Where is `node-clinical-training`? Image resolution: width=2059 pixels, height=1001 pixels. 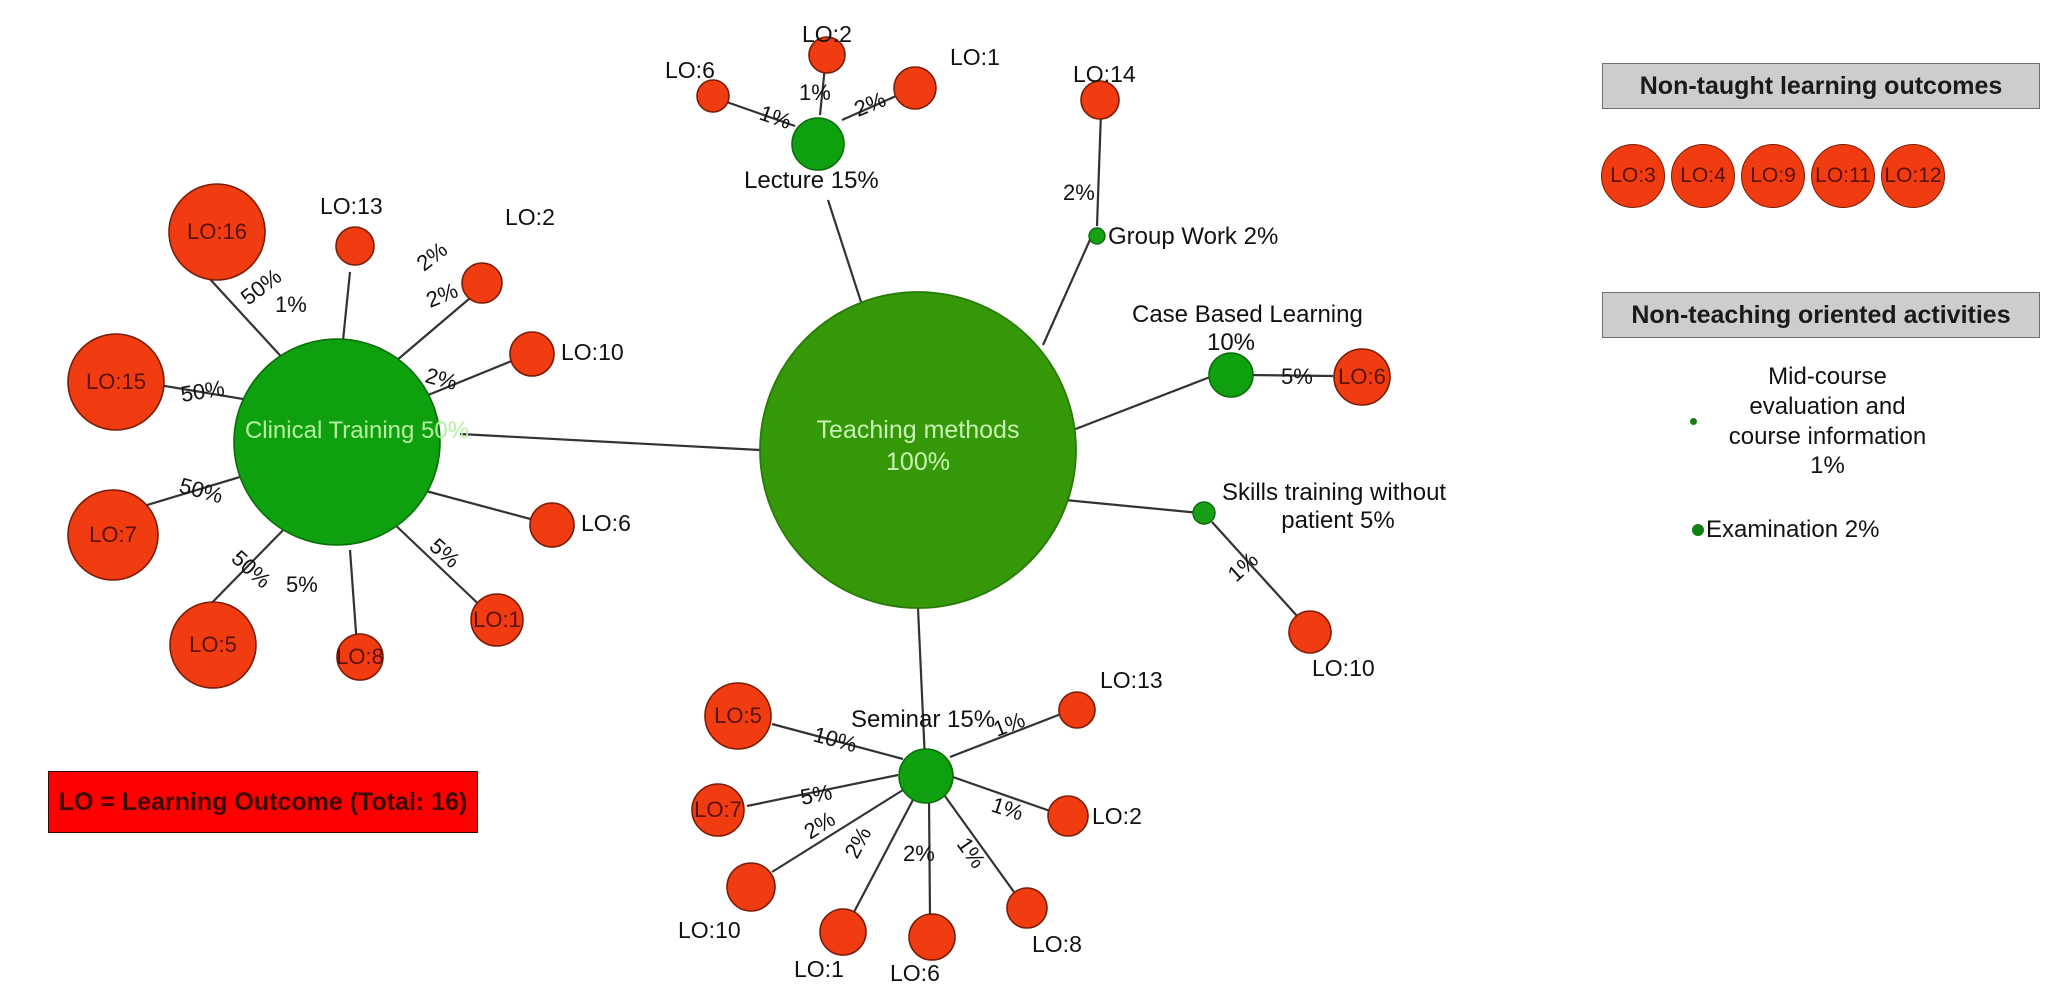 node-clinical-training is located at coordinates (337, 442).